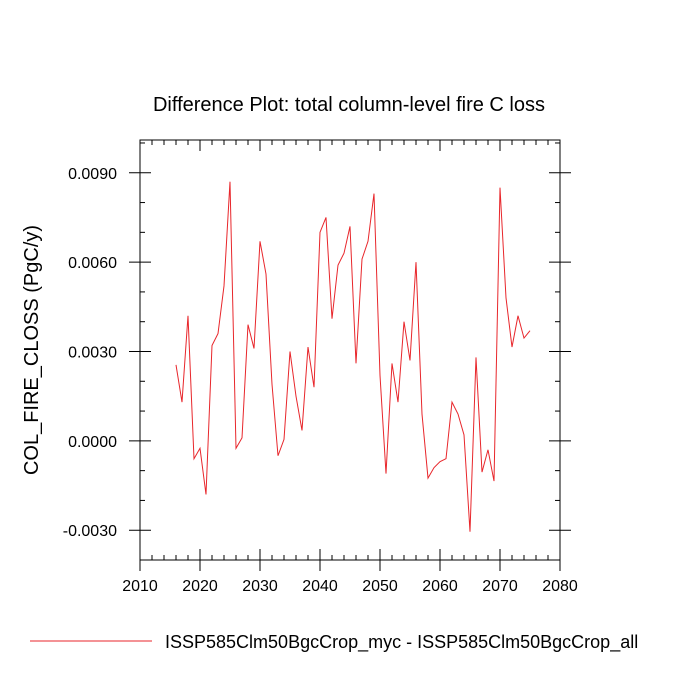  I want to click on y-tick-label: 0.0030, so click(92, 352).